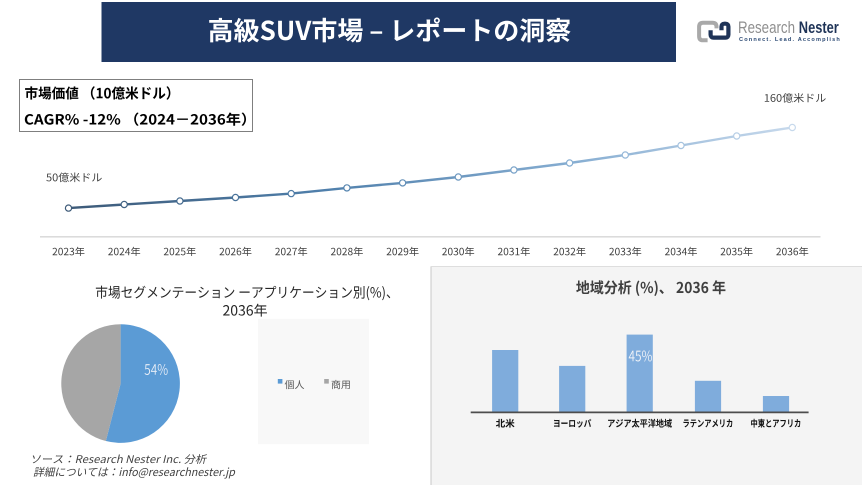 Image resolution: width=862 pixels, height=490 pixels. I want to click on svg-text: Nester, so click(819, 28).